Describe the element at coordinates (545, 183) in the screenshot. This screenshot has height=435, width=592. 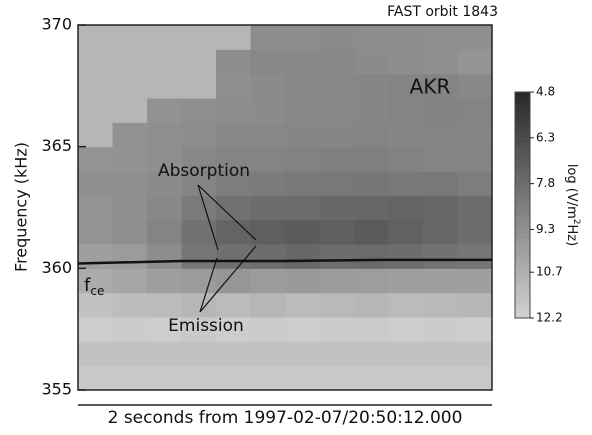
I see `colorbar-tick-label: 7.8` at that location.